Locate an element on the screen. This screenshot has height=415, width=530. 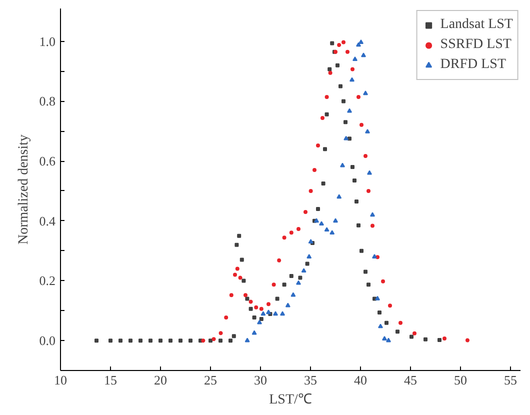
x-tick-label: 10 is located at coordinates (60, 380).